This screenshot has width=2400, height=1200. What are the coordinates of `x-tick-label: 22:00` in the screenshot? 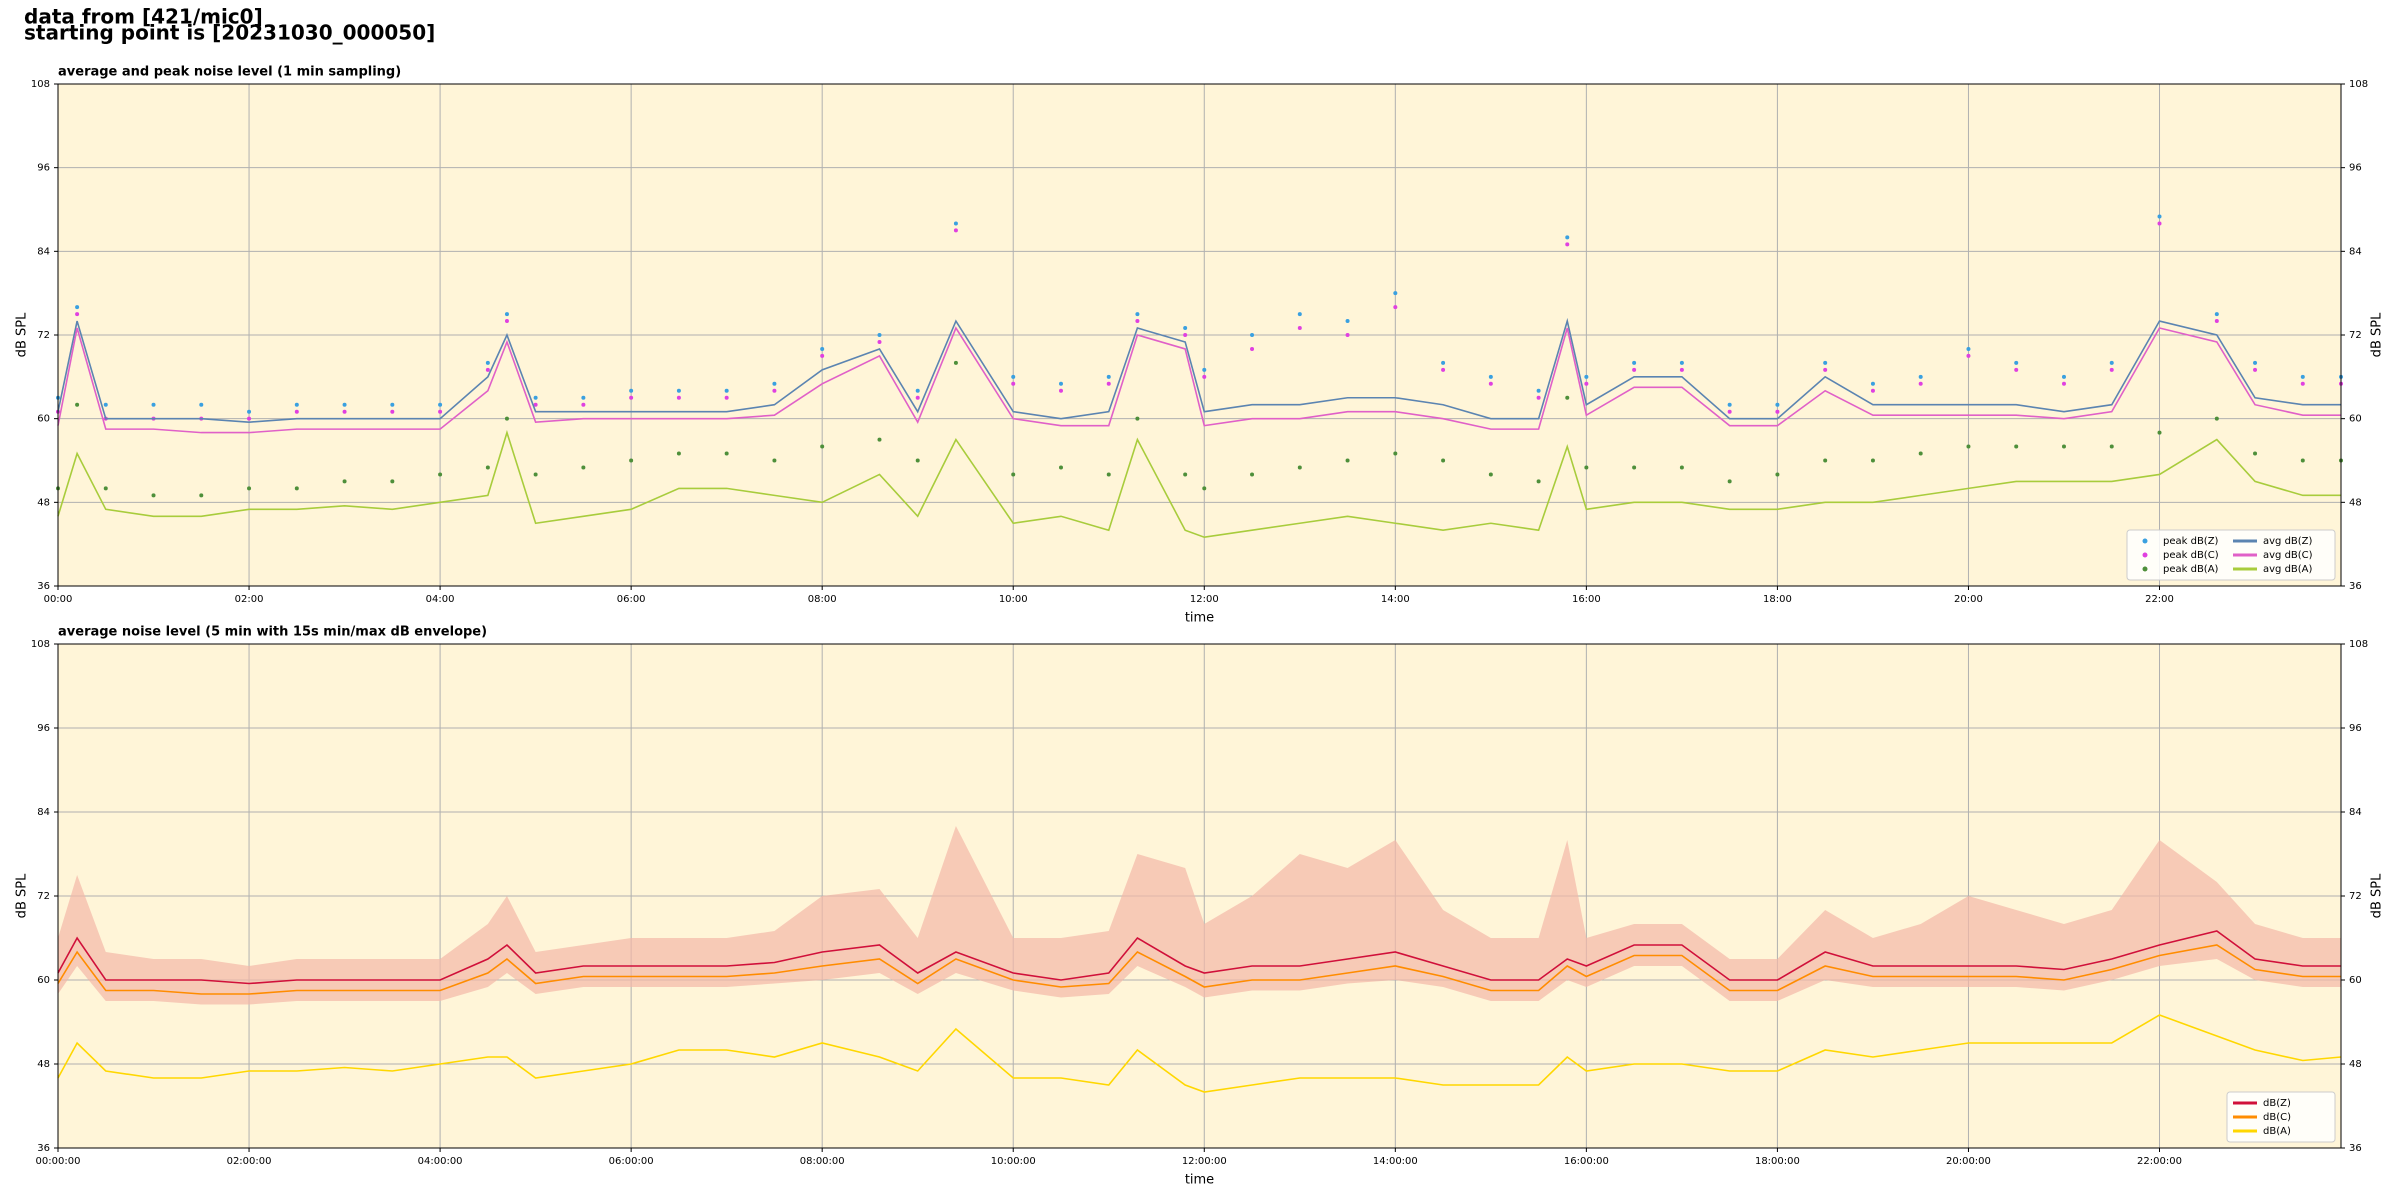 It's located at (2159, 599).